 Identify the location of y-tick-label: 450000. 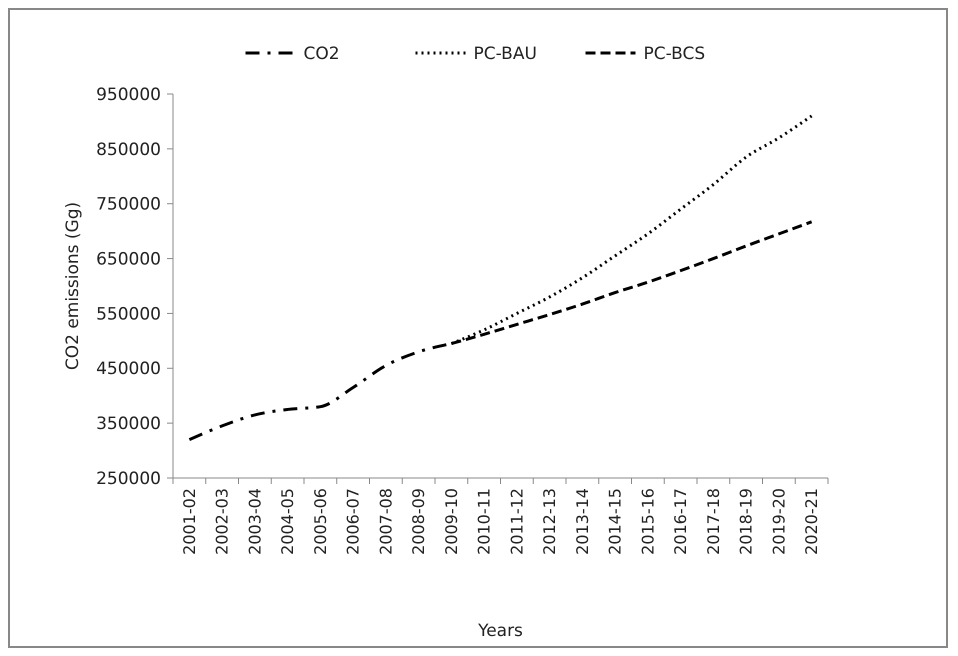
(128, 369).